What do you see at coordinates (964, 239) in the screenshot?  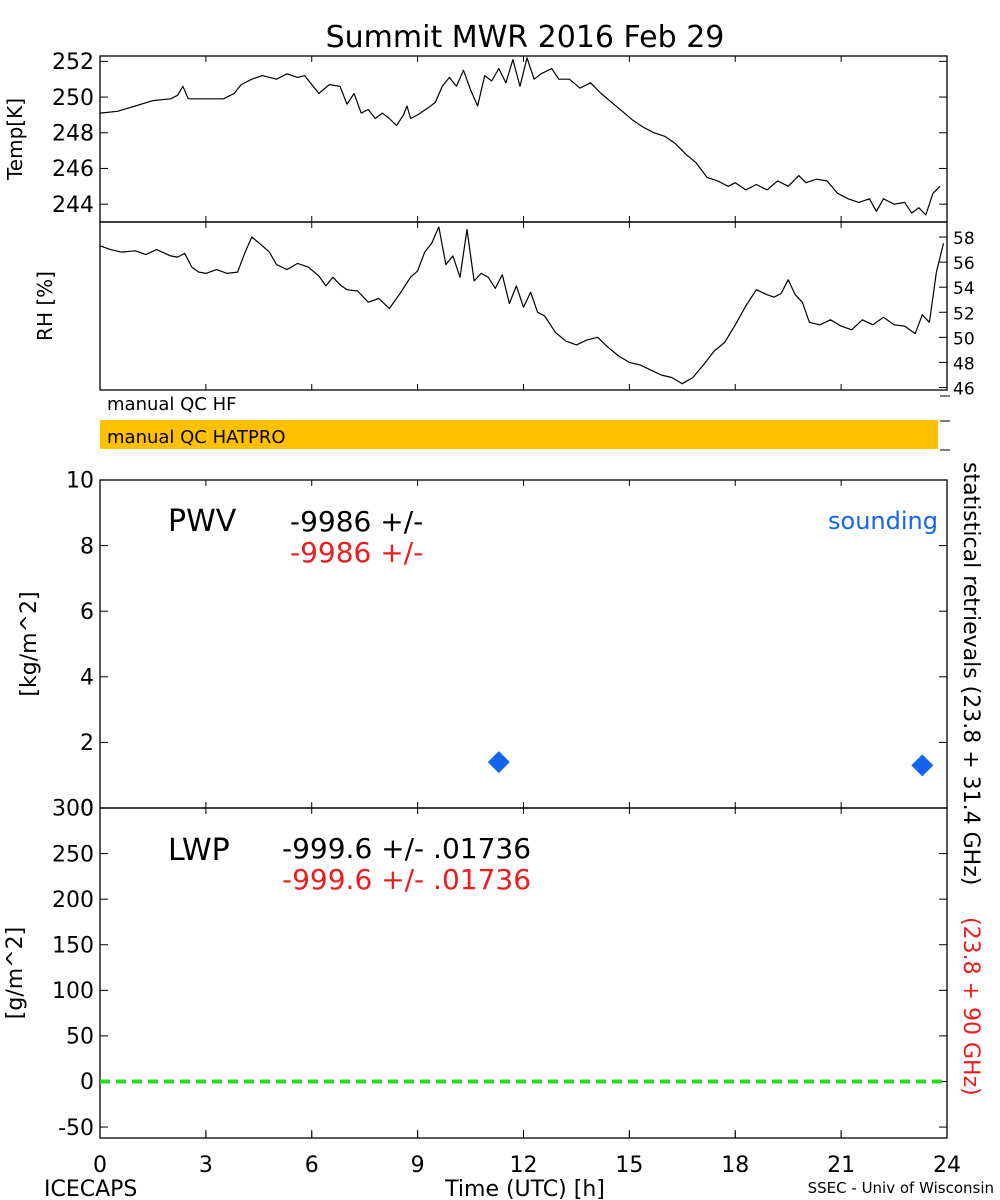 I see `y-tick-label: 58` at bounding box center [964, 239].